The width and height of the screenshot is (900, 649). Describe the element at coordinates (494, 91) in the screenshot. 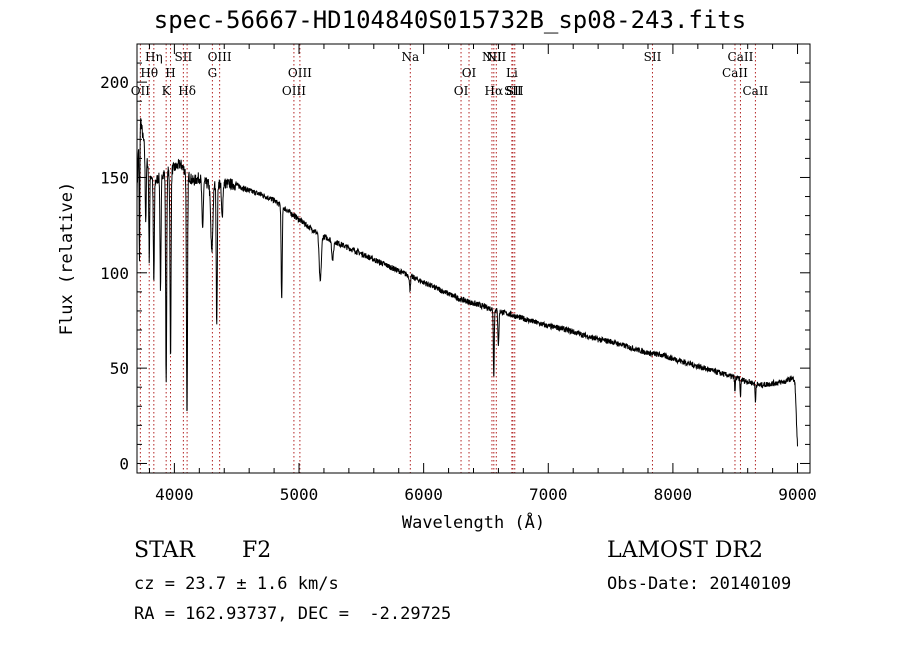

I see `line-marker-label: Hα` at that location.